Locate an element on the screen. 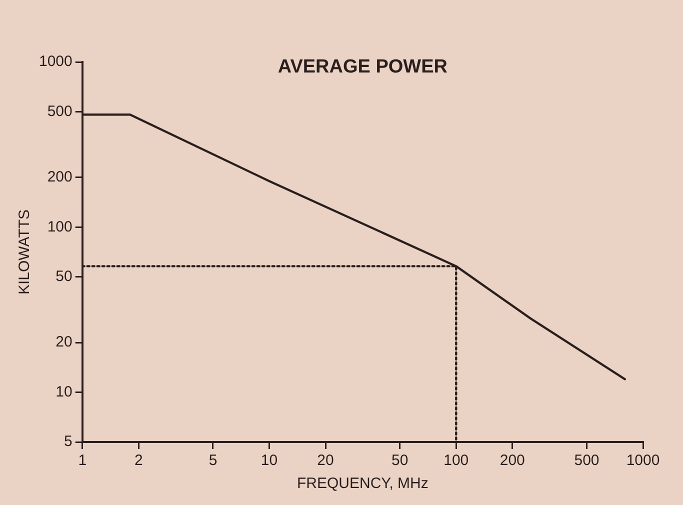 This screenshot has width=683, height=505. x-tick-label: 50 is located at coordinates (400, 461).